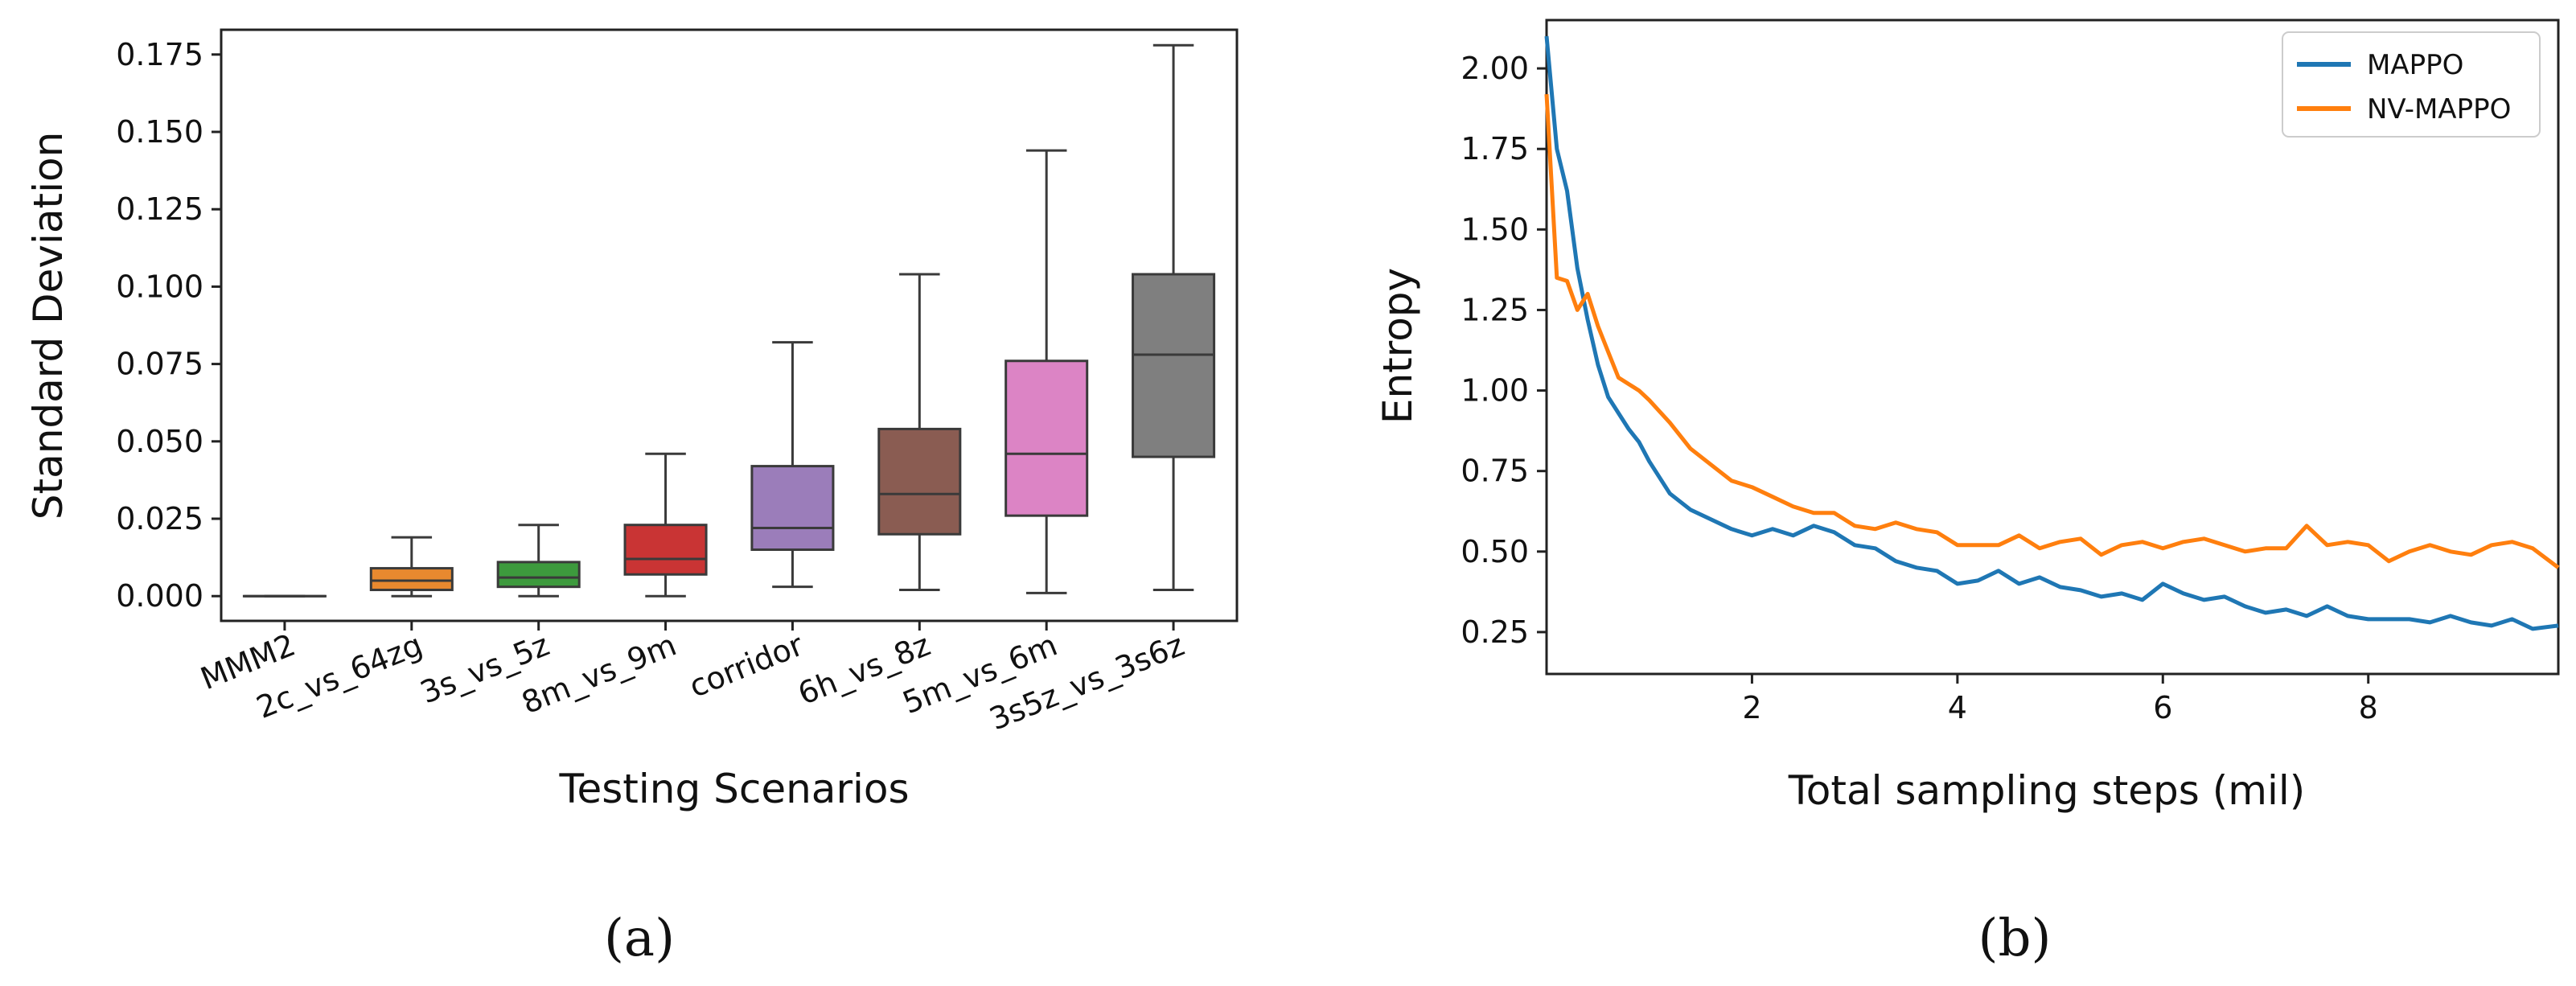  Describe the element at coordinates (2047, 791) in the screenshot. I see `line-chart-x-axis-label: Total sampling steps (mil)` at that location.